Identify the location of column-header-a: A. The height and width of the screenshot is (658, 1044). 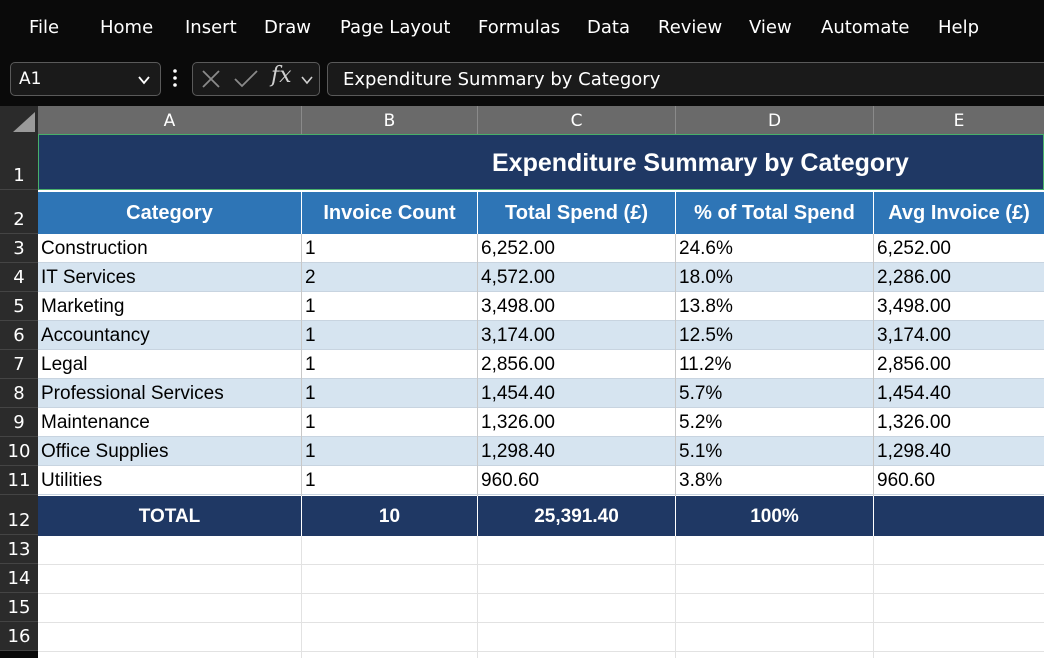
(170, 120).